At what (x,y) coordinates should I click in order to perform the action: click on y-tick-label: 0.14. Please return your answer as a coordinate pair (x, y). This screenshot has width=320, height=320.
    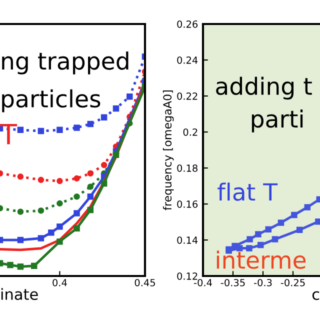
    Looking at the image, I should click on (187, 240).